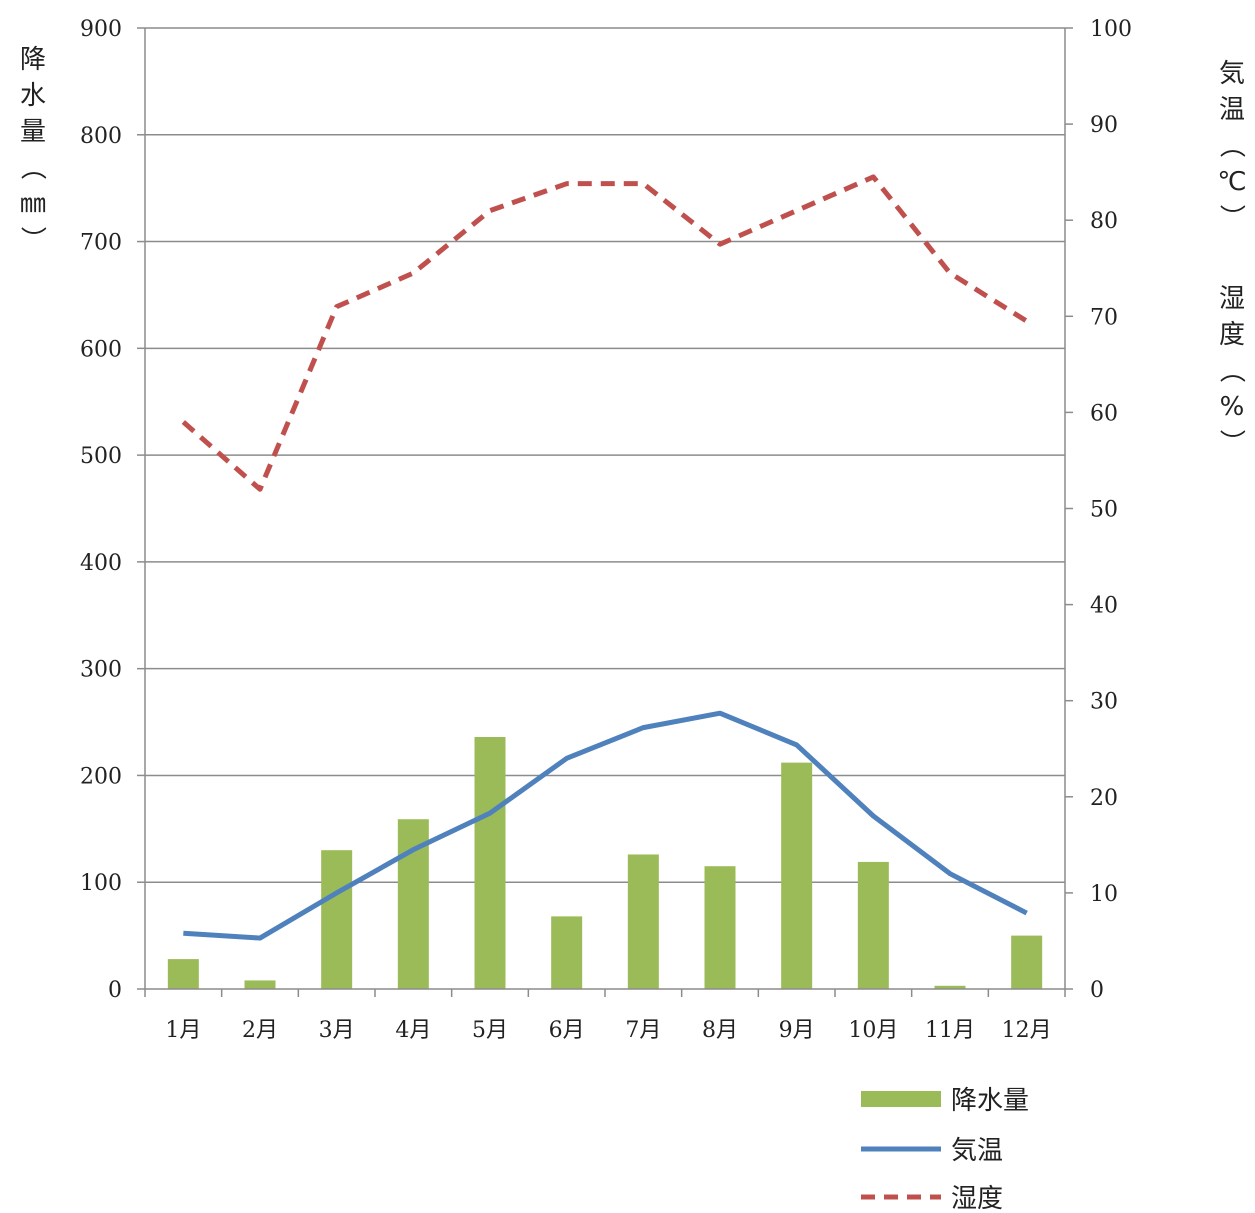  Describe the element at coordinates (1104, 125) in the screenshot. I see `right-tick-label: 90` at that location.